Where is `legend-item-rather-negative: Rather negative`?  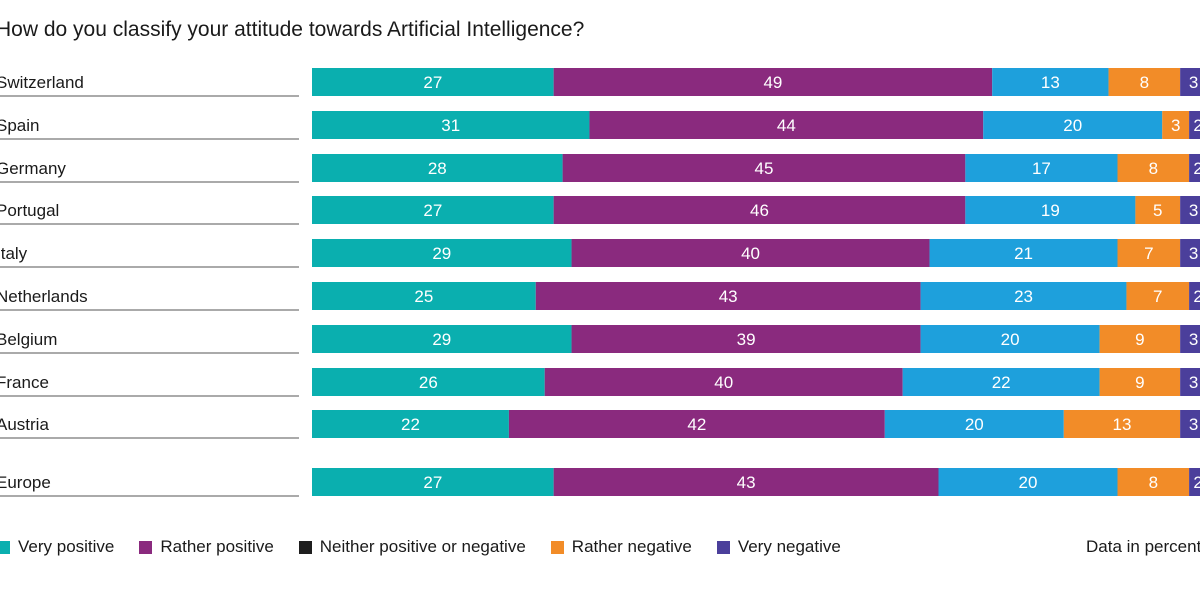
legend-item-rather-negative: Rather negative is located at coordinates (621, 547).